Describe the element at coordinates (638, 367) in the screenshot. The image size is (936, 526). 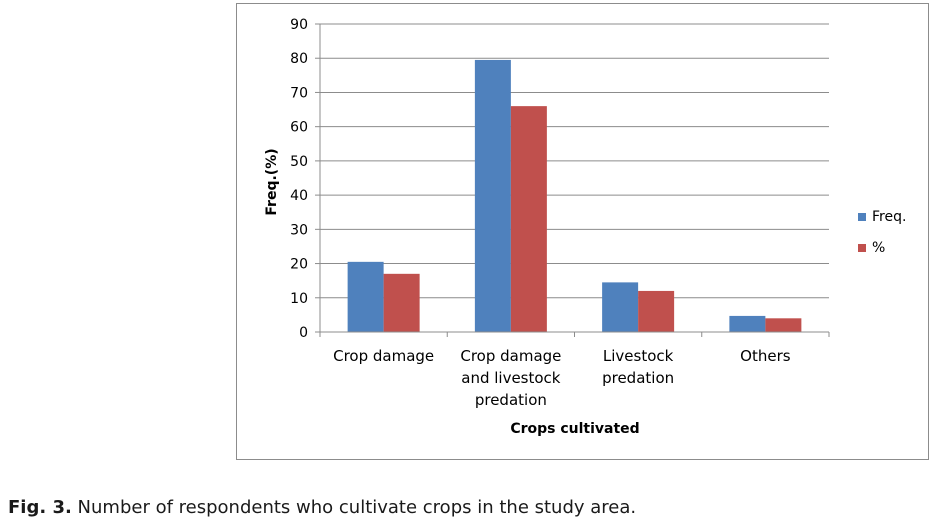
I see `x-tick-label: Livestock predation` at that location.